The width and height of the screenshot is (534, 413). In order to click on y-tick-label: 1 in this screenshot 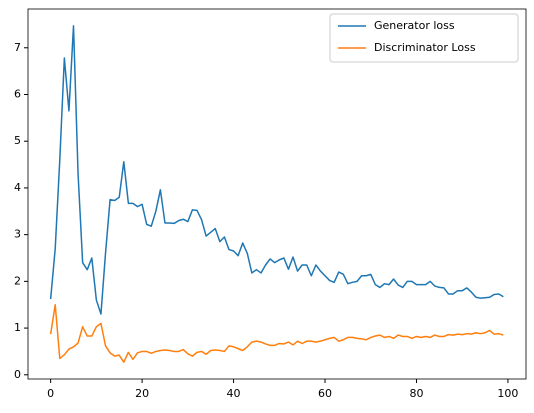, I will do `click(17, 327)`.